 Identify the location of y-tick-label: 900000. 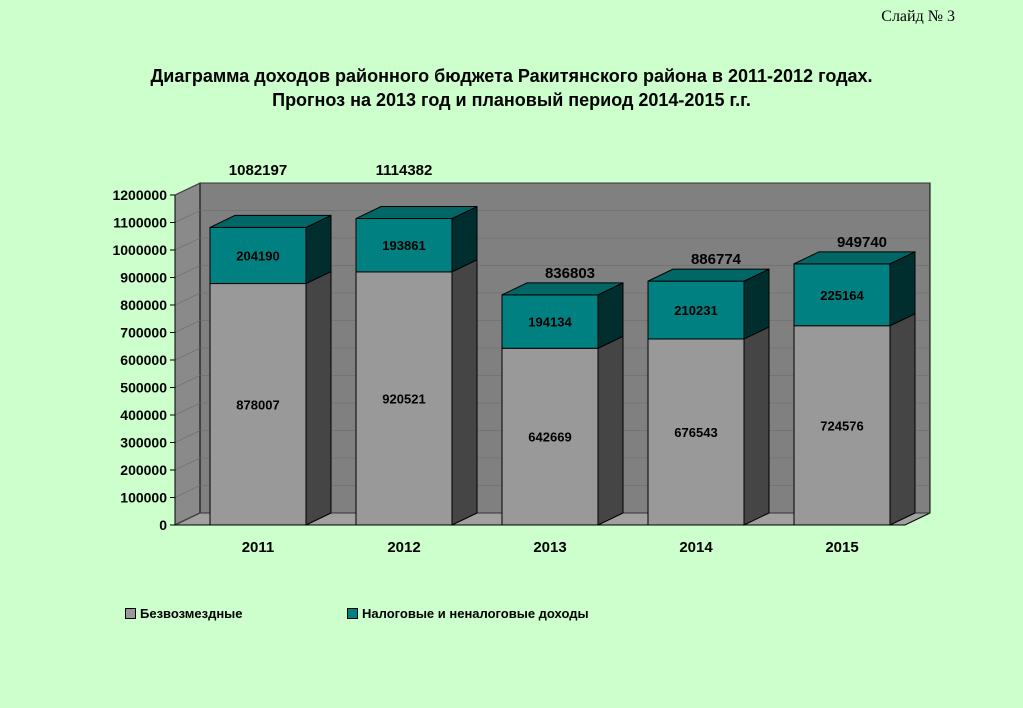
(143, 278).